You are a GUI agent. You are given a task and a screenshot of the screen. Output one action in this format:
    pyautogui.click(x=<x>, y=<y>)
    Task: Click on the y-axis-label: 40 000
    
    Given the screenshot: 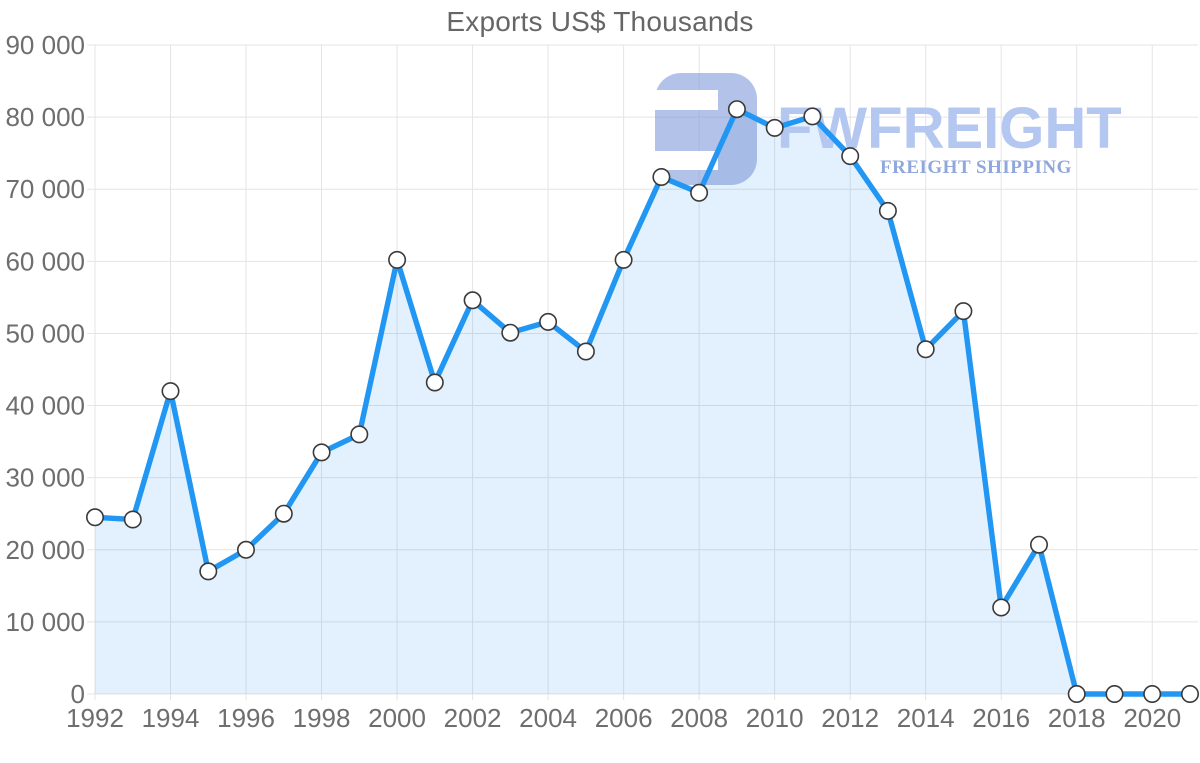 What is the action you would take?
    pyautogui.click(x=45, y=406)
    